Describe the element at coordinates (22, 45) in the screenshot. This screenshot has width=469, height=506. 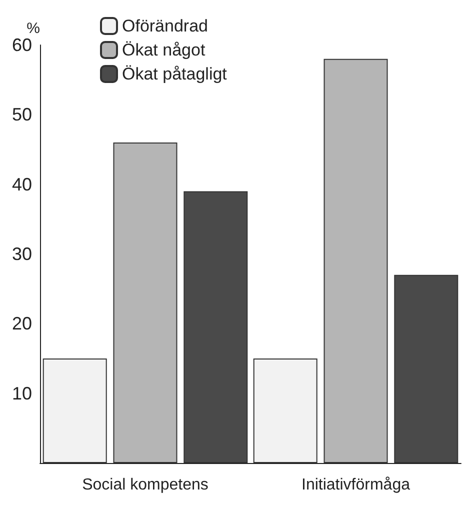
I see `y-tick-label: 60` at that location.